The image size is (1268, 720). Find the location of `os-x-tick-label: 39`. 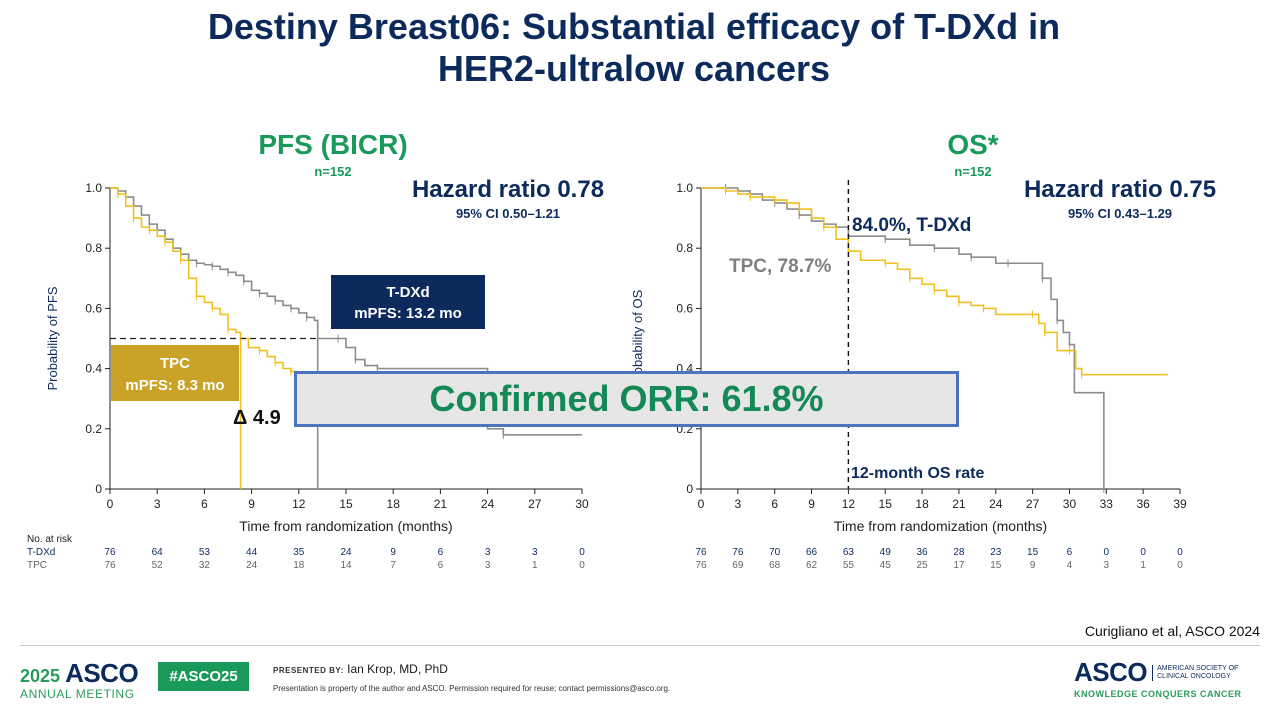

os-x-tick-label: 39 is located at coordinates (1180, 504).